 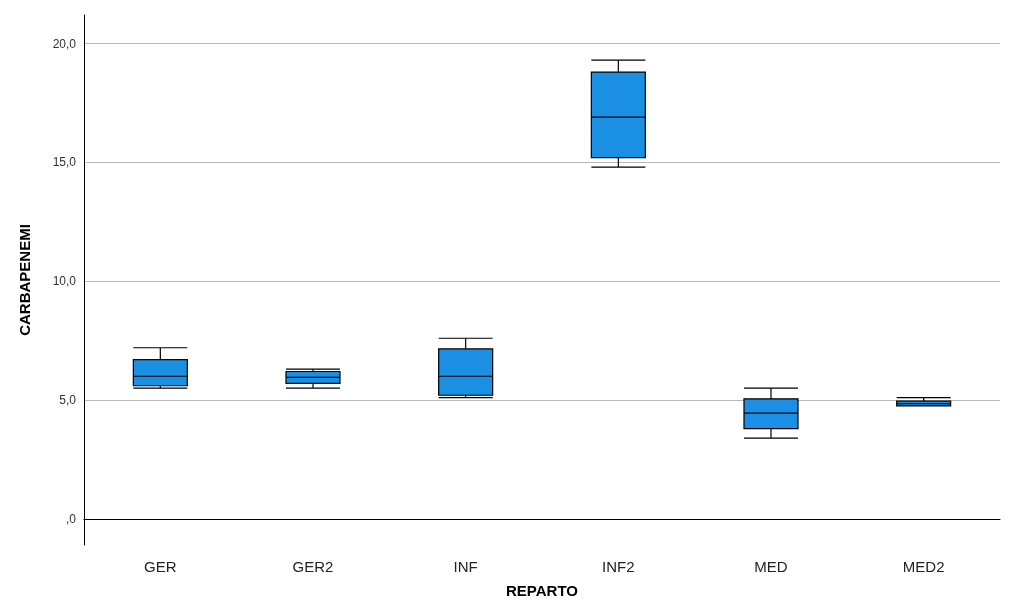 What do you see at coordinates (68, 400) in the screenshot?
I see `y-tick-label: 5,0` at bounding box center [68, 400].